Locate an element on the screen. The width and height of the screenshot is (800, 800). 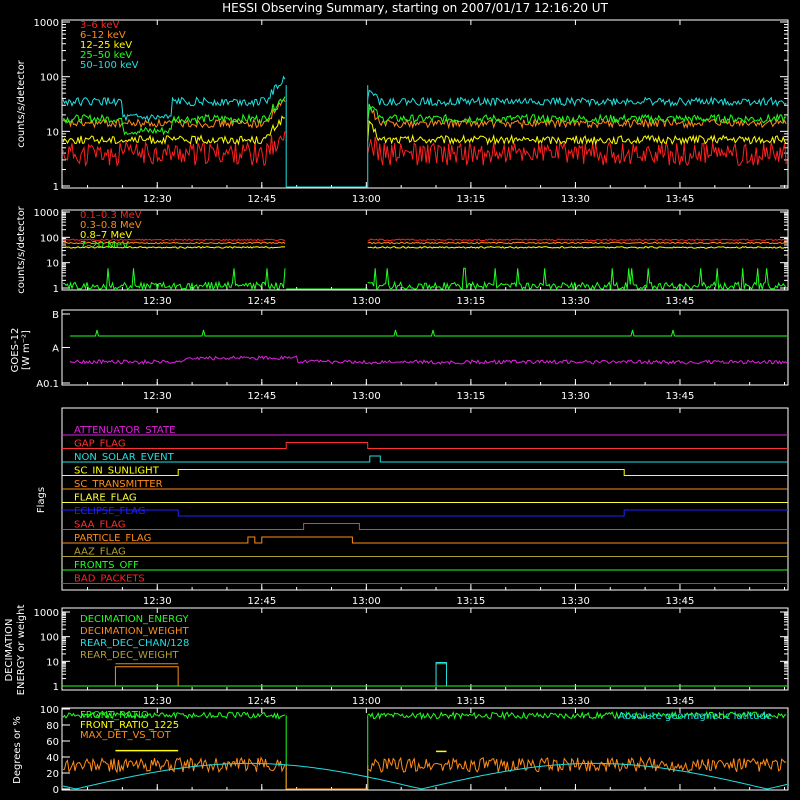
front-ratio-gap is located at coordinates (327, 752).